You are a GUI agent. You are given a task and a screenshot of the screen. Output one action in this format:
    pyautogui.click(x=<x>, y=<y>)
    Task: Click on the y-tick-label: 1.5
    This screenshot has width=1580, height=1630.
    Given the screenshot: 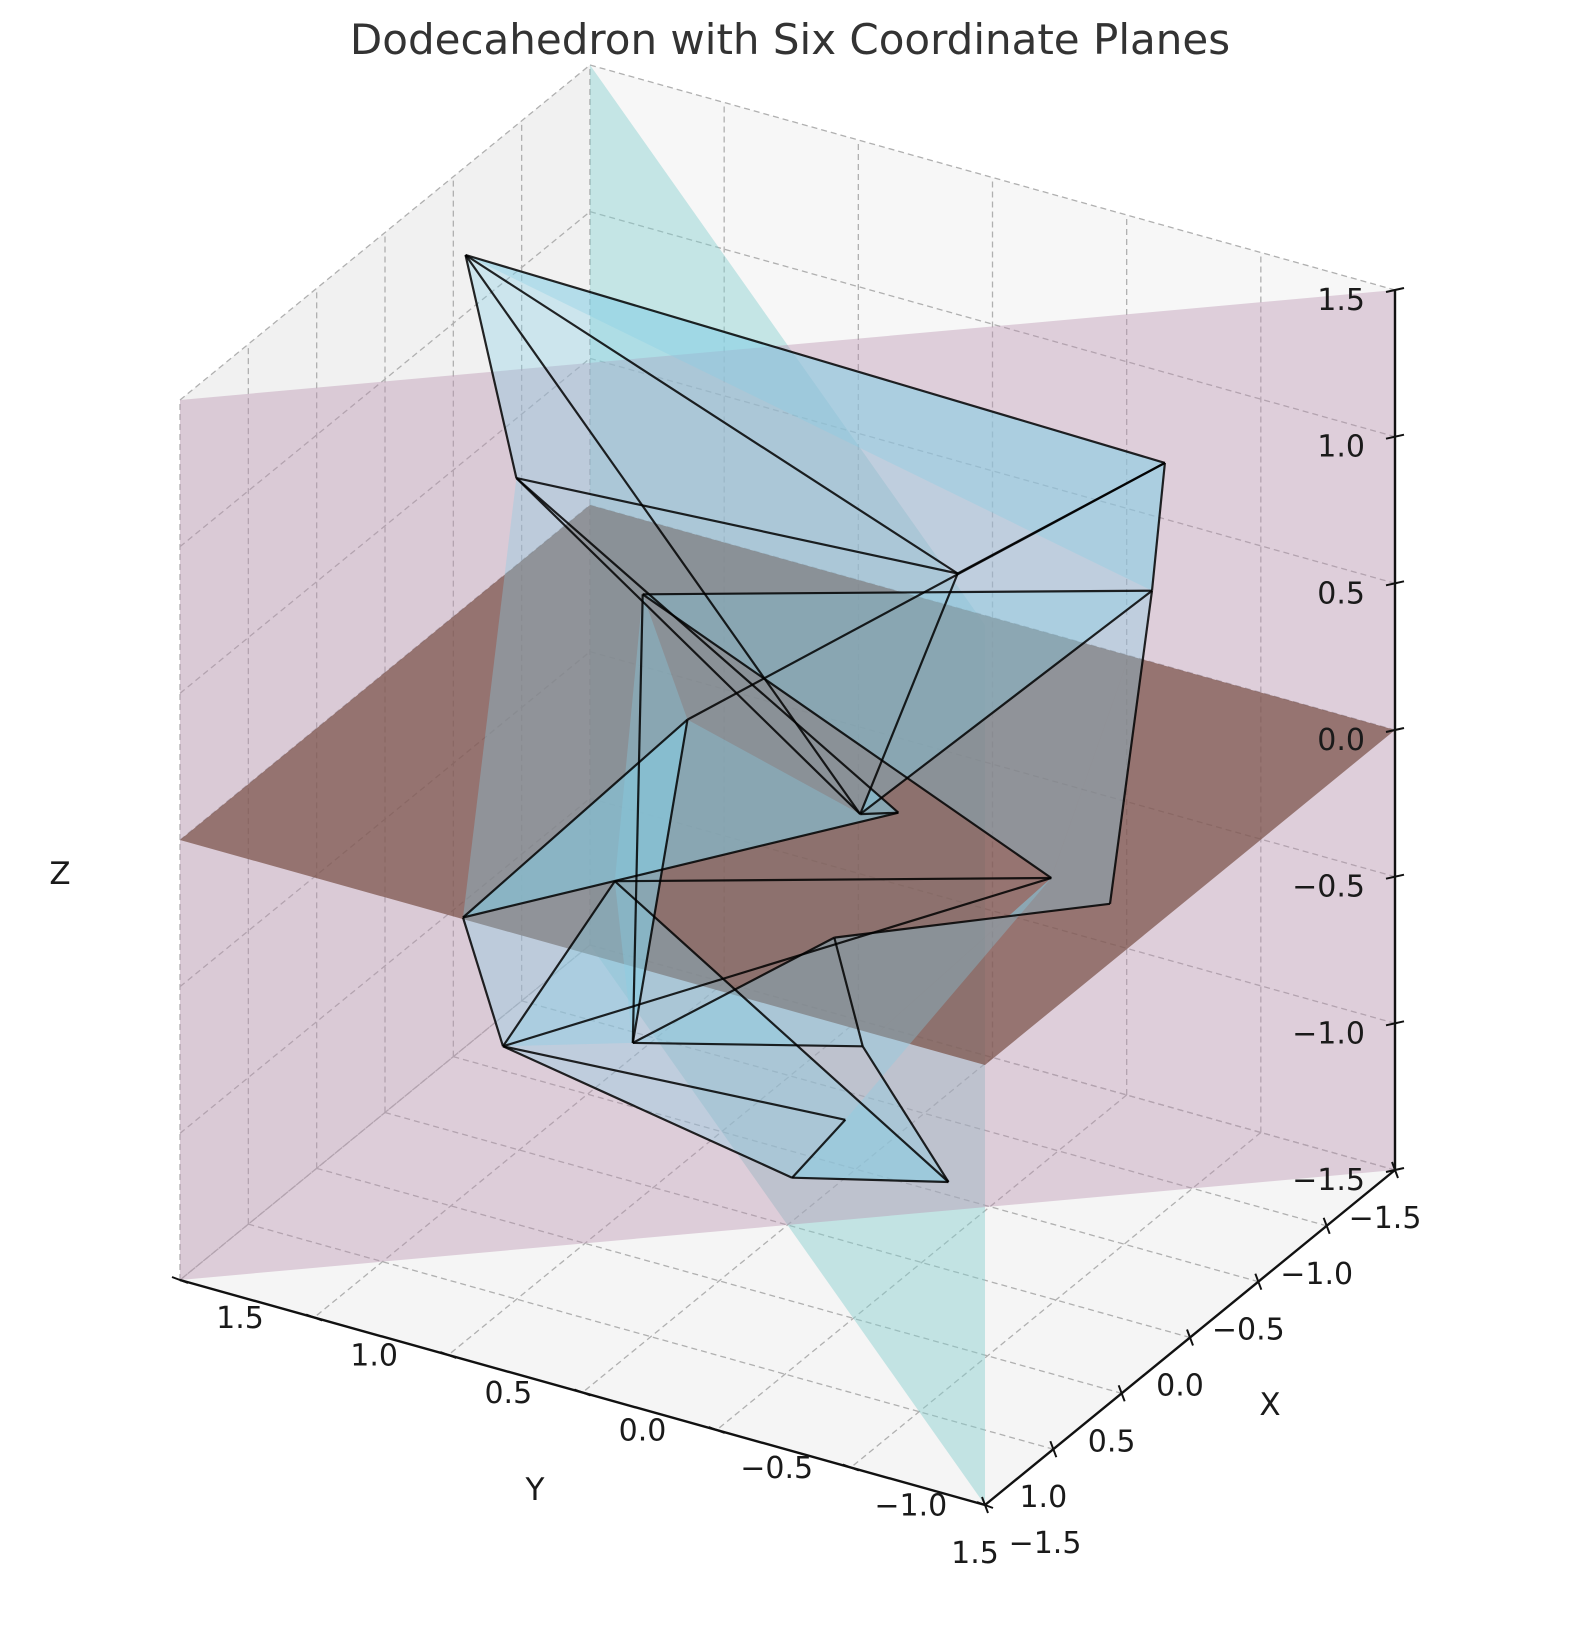 What is the action you would take?
    pyautogui.click(x=975, y=1553)
    